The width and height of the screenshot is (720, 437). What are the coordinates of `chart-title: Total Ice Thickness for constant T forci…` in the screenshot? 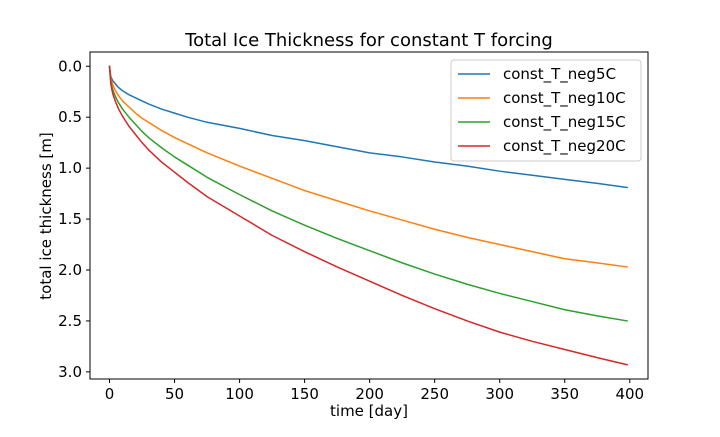 It's located at (368, 40).